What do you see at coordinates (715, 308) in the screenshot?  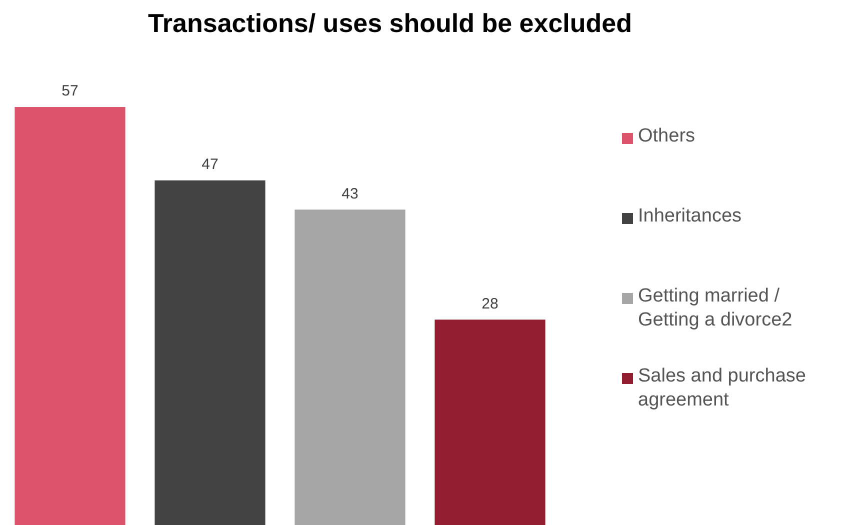 I see `legend-label: Getting married / Getting a divorce2` at bounding box center [715, 308].